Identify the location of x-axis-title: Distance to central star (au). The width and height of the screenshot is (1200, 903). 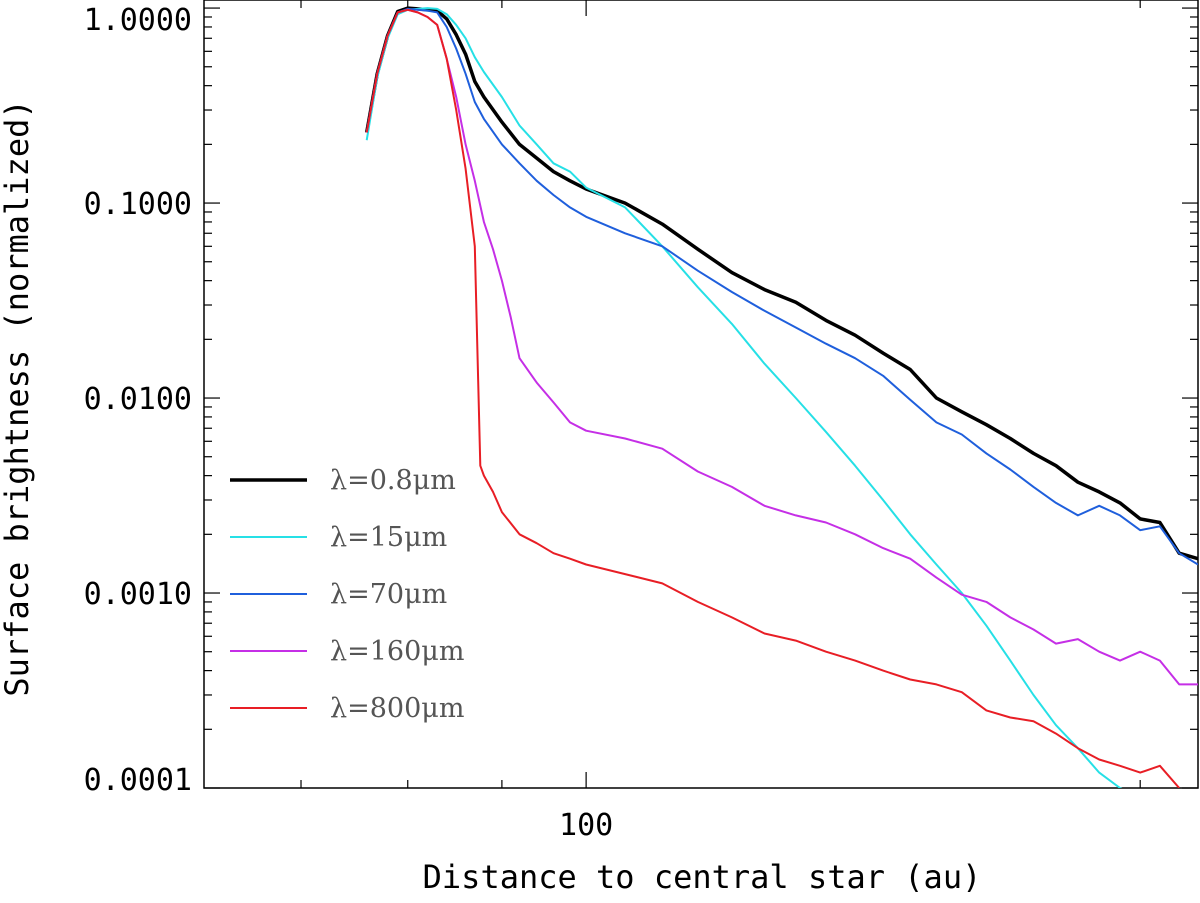
(702, 877).